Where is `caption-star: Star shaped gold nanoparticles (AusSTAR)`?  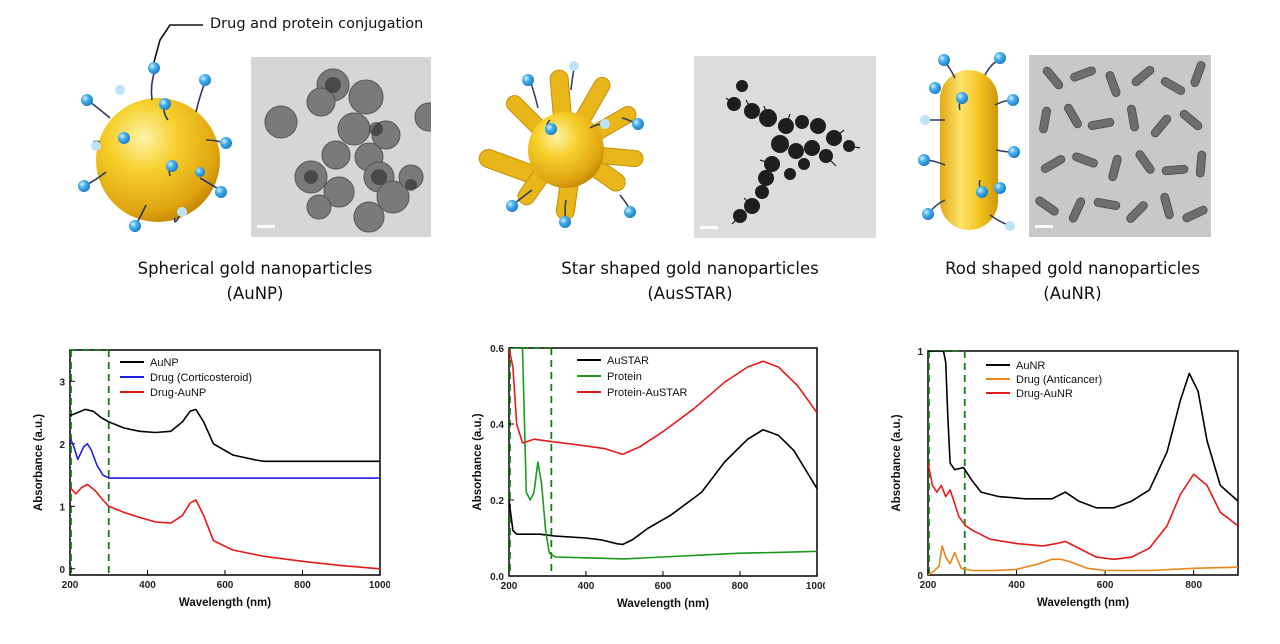
caption-star: Star shaped gold nanoparticles (AusSTAR) is located at coordinates (690, 281).